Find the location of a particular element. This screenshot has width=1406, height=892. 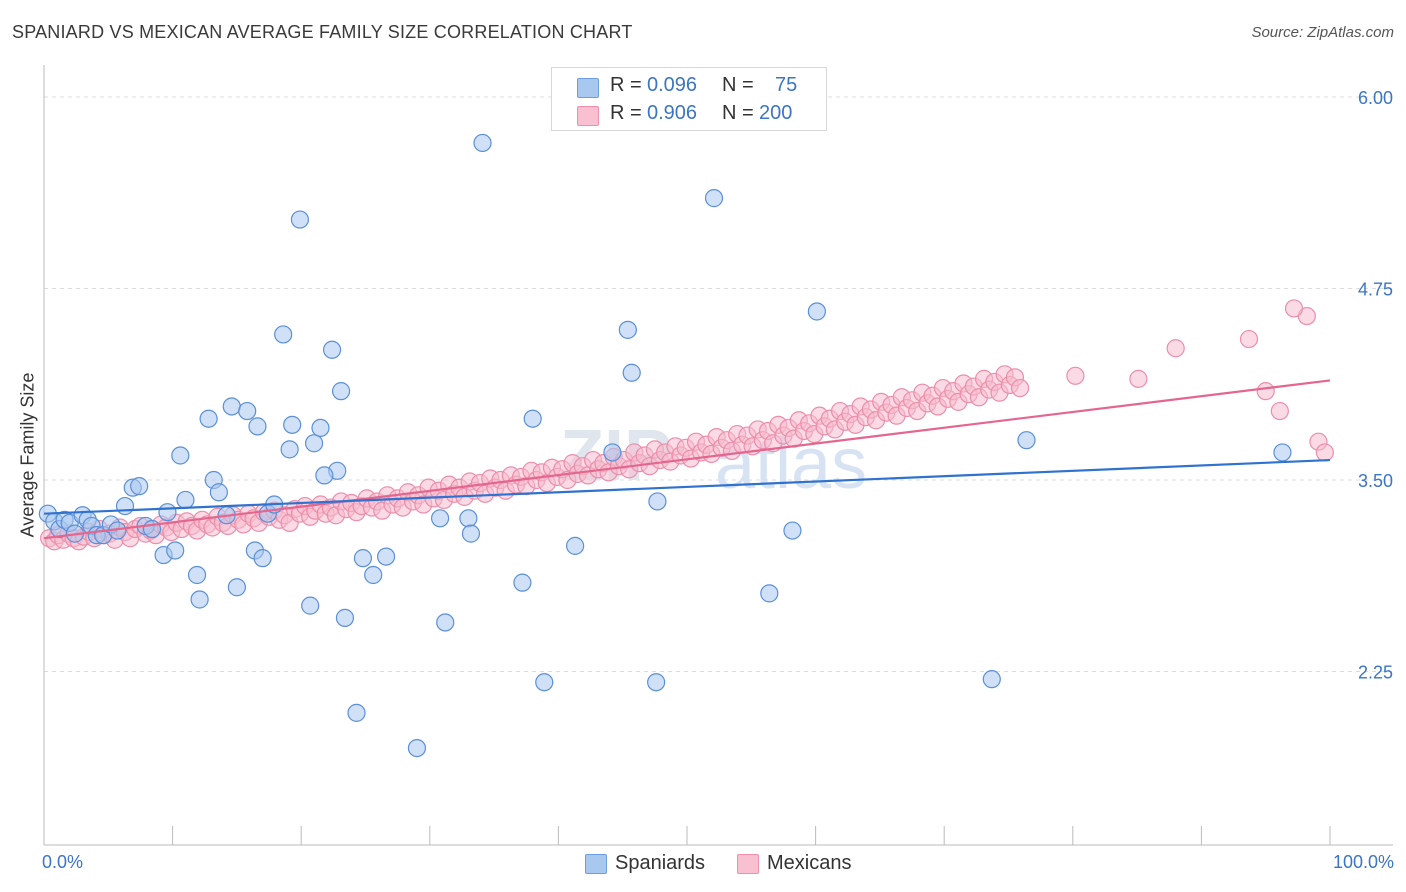

legend-row-spaniards: R = 0.096 N = 75 is located at coordinates (689, 86).